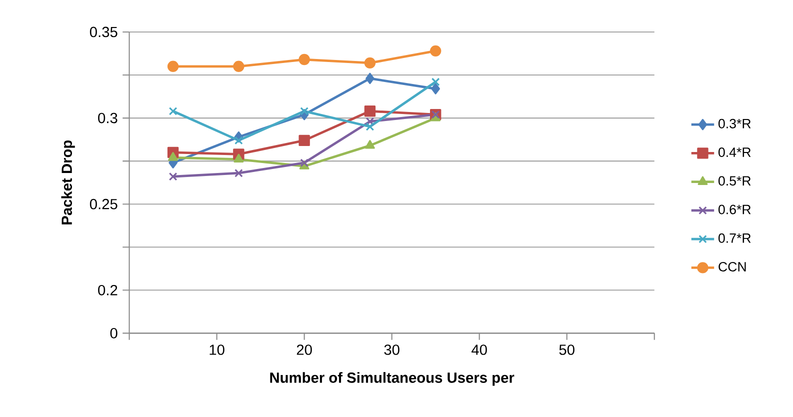 This screenshot has height=417, width=793. What do you see at coordinates (217, 349) in the screenshot?
I see `x-tick-label: 10` at bounding box center [217, 349].